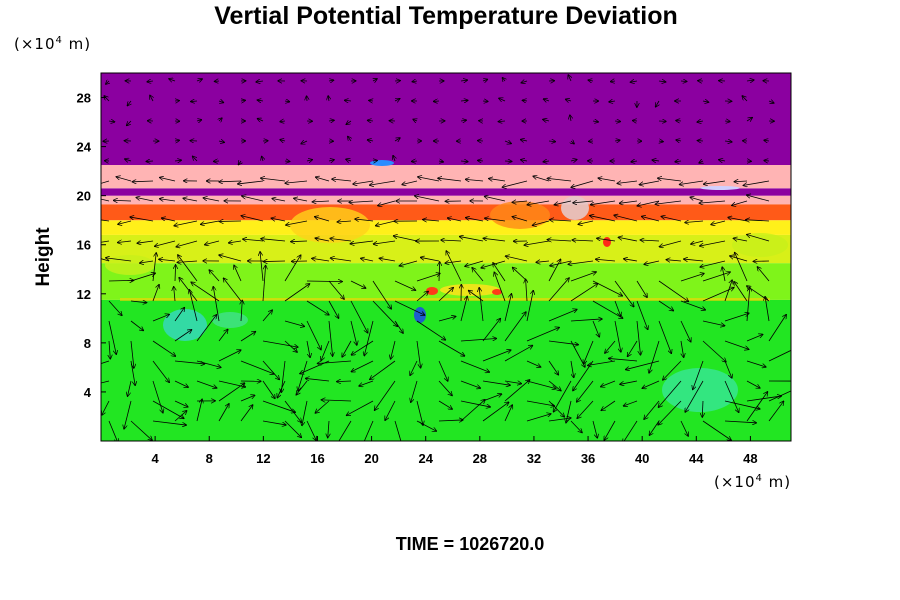 Image resolution: width=900 pixels, height=600 pixels. What do you see at coordinates (263, 458) in the screenshot?
I see `x-tick-label: 12` at bounding box center [263, 458].